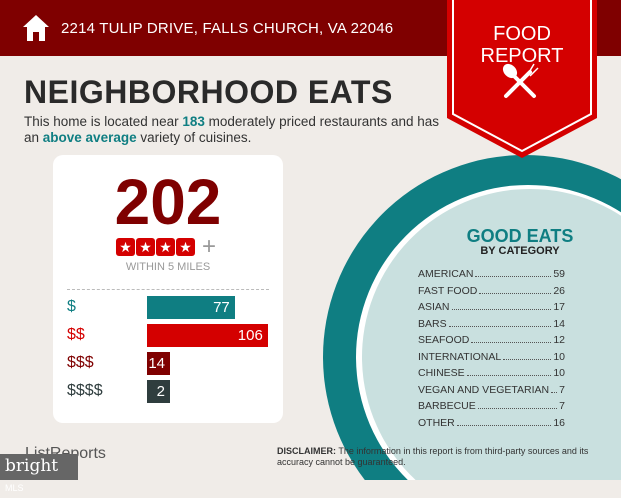 This screenshot has width=621, height=498. I want to click on plus-icon: +, so click(209, 246).